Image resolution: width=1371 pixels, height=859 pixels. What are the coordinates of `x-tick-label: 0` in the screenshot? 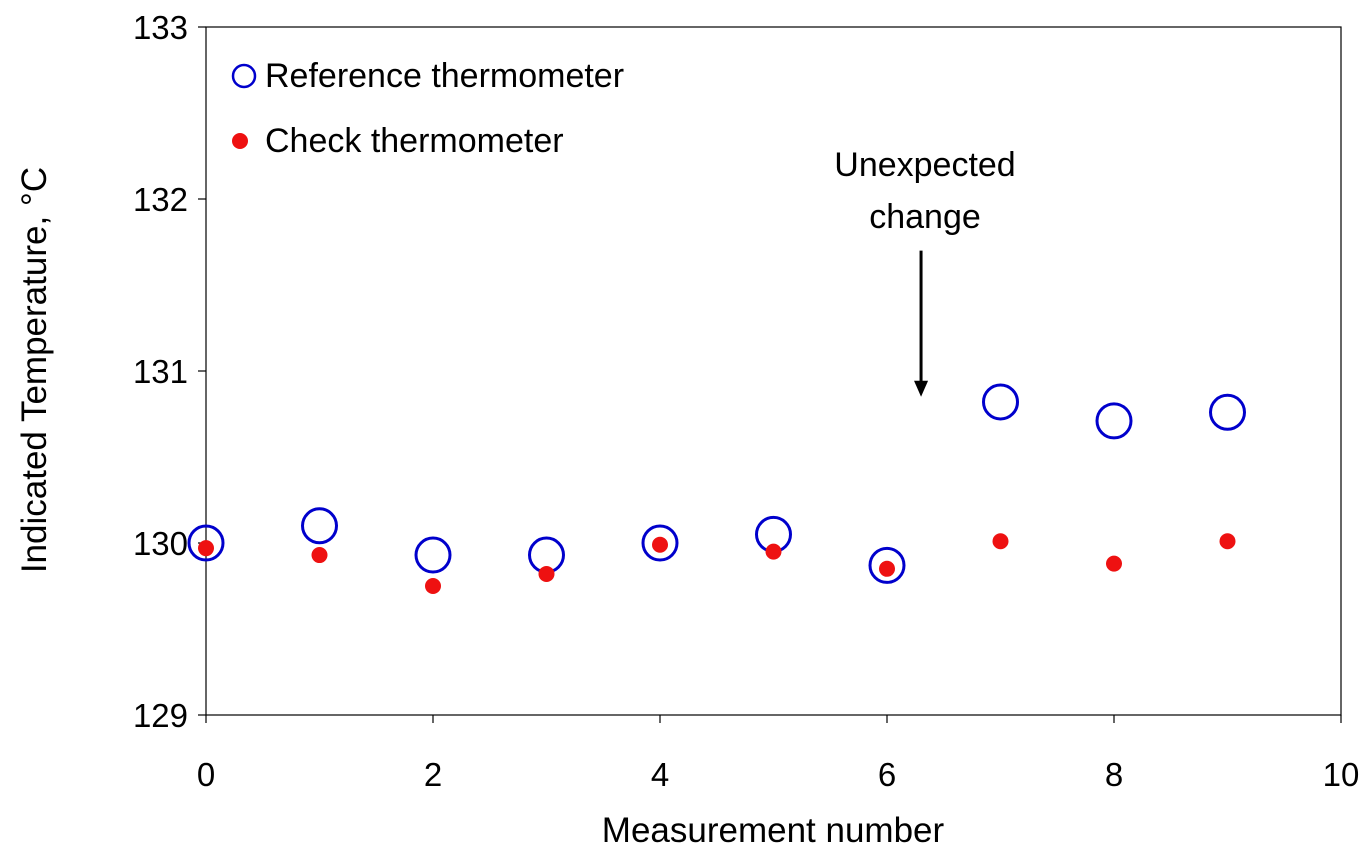 It's located at (206, 774).